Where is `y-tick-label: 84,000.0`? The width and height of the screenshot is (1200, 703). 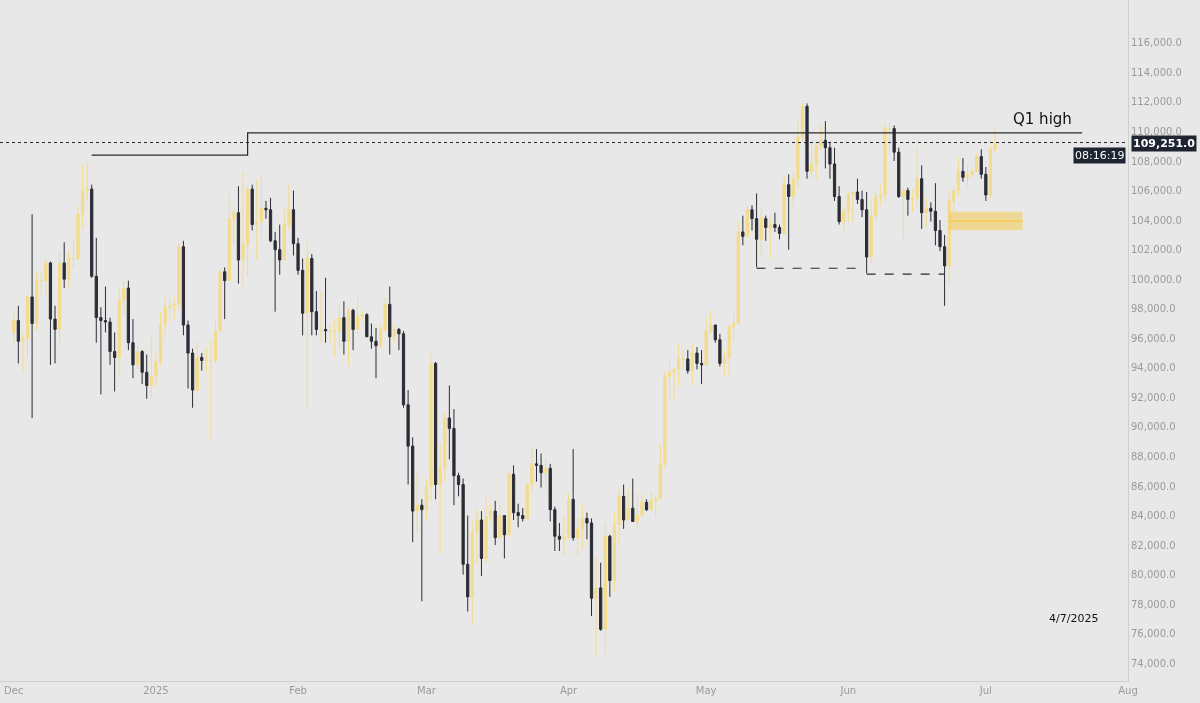
y-tick-label: 84,000.0 is located at coordinates (1153, 516).